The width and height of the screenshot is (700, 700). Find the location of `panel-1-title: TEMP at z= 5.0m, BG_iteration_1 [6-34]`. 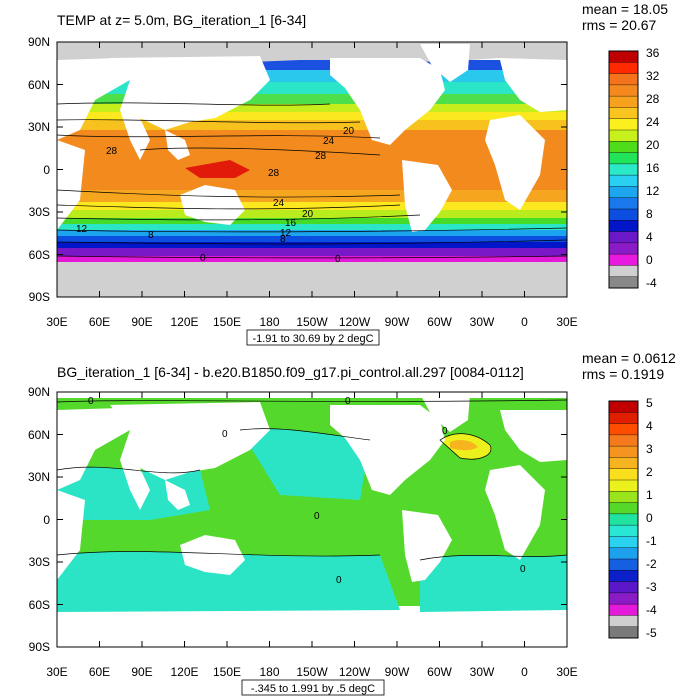

panel-1-title: TEMP at z= 5.0m, BG_iteration_1 [6-34] is located at coordinates (181, 20).